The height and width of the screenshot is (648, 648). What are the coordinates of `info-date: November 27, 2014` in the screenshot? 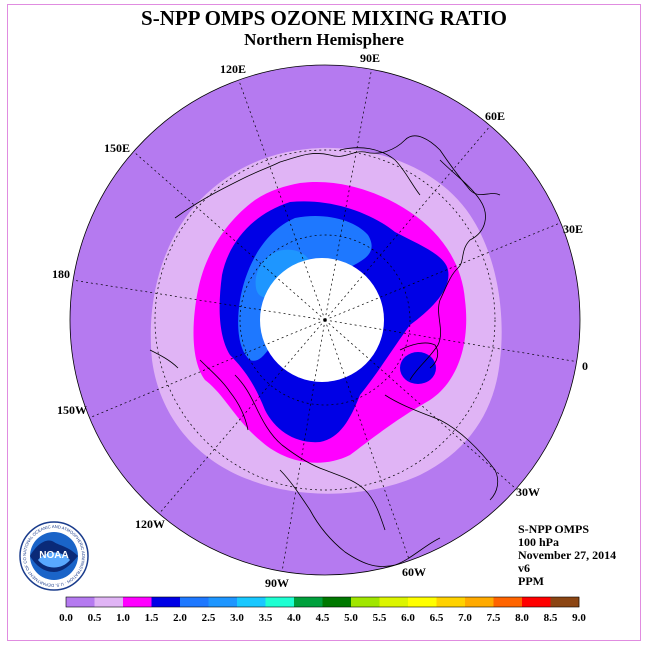 It's located at (567, 555).